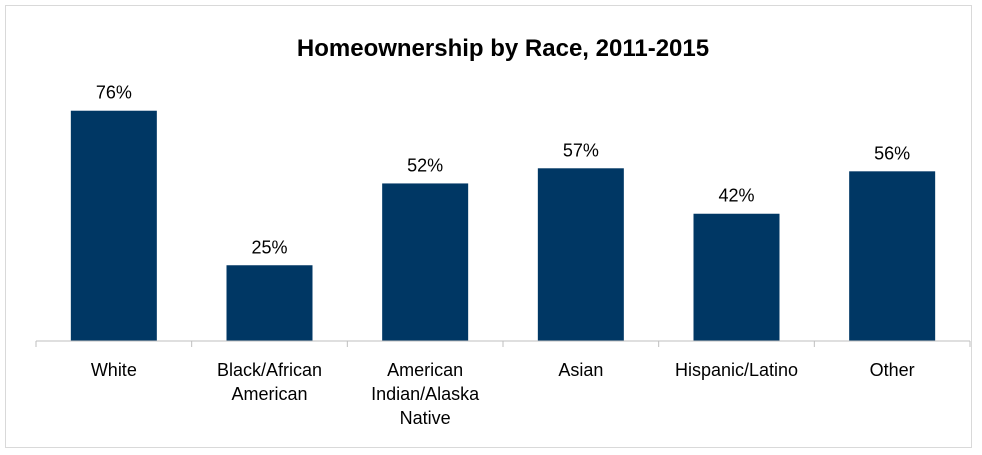 This screenshot has width=982, height=455. What do you see at coordinates (269, 247) in the screenshot?
I see `bar-value-label: 25%` at bounding box center [269, 247].